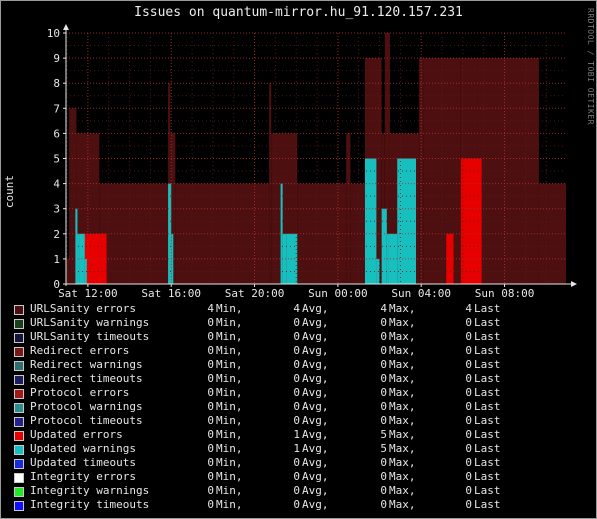 This screenshot has height=519, width=597. Describe the element at coordinates (421, 293) in the screenshot. I see `x-tick-label: Sun 04:00` at that location.